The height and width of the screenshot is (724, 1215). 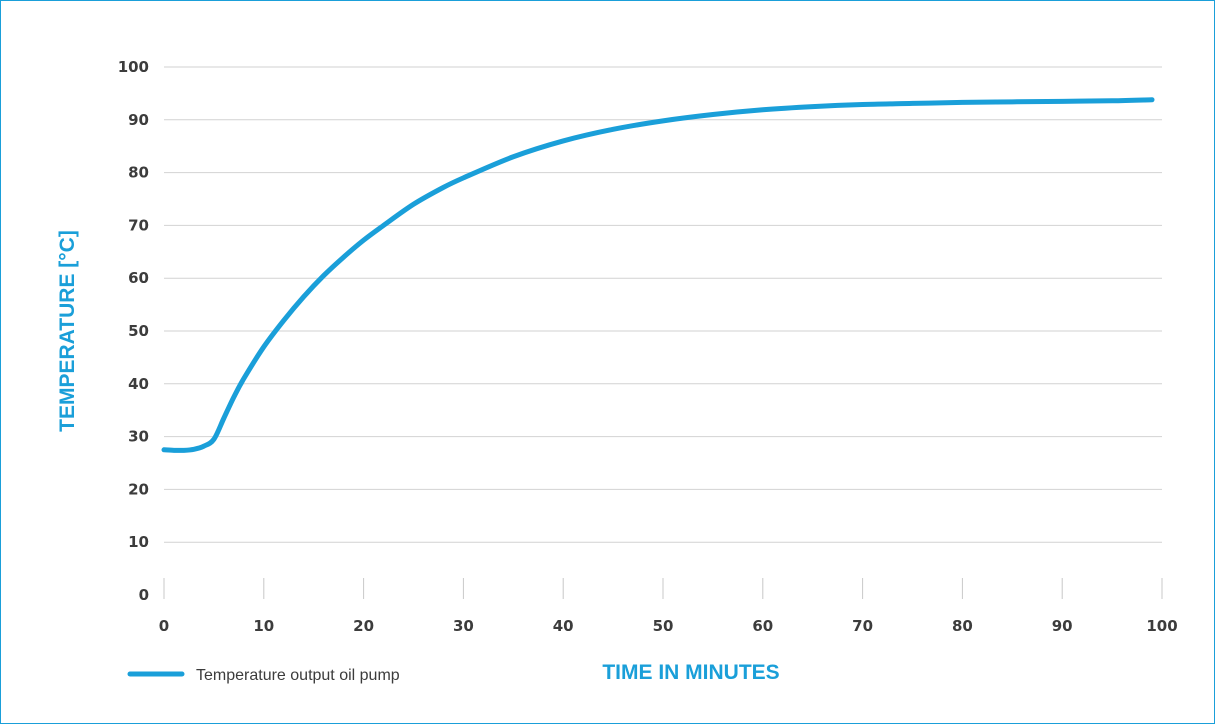 I want to click on y-tick-label-30: 30, so click(x=138, y=437).